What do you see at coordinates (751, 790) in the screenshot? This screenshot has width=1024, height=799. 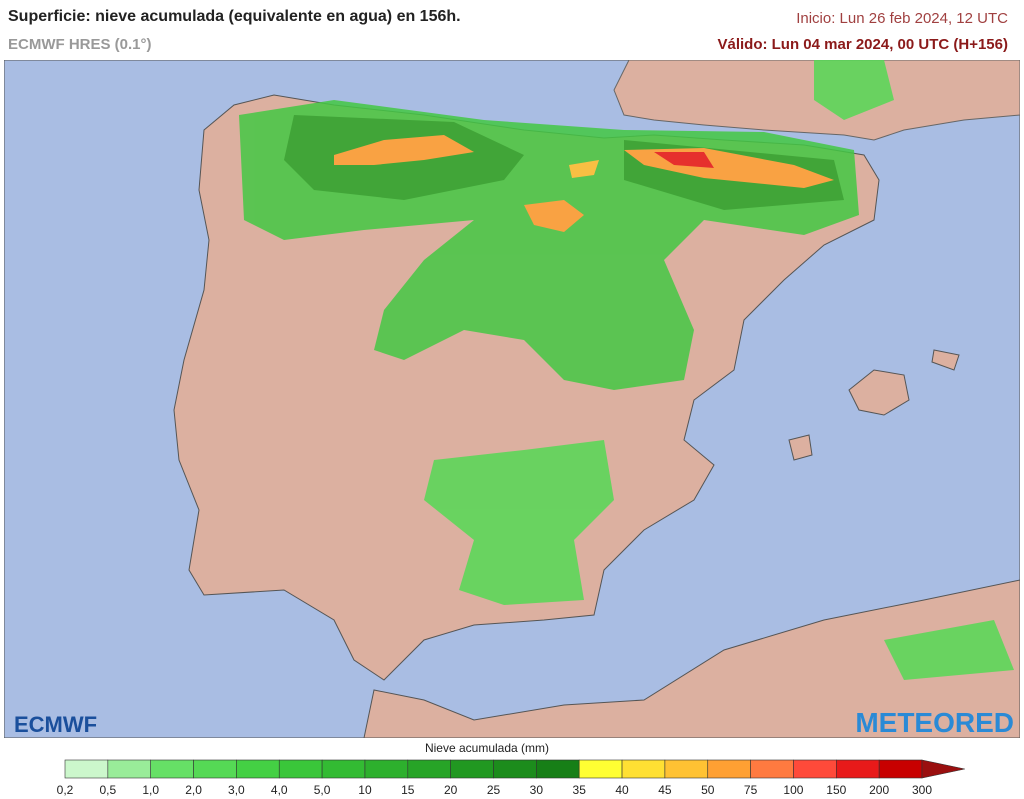 I see `legend-tick-label: 75` at bounding box center [751, 790].